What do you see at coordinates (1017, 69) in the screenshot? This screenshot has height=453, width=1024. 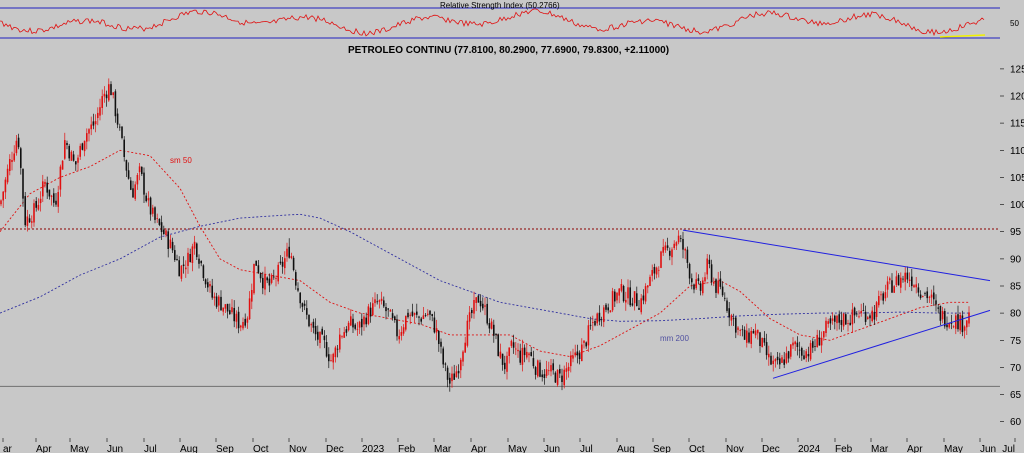 I see `y-tick-label: 125` at bounding box center [1017, 69].